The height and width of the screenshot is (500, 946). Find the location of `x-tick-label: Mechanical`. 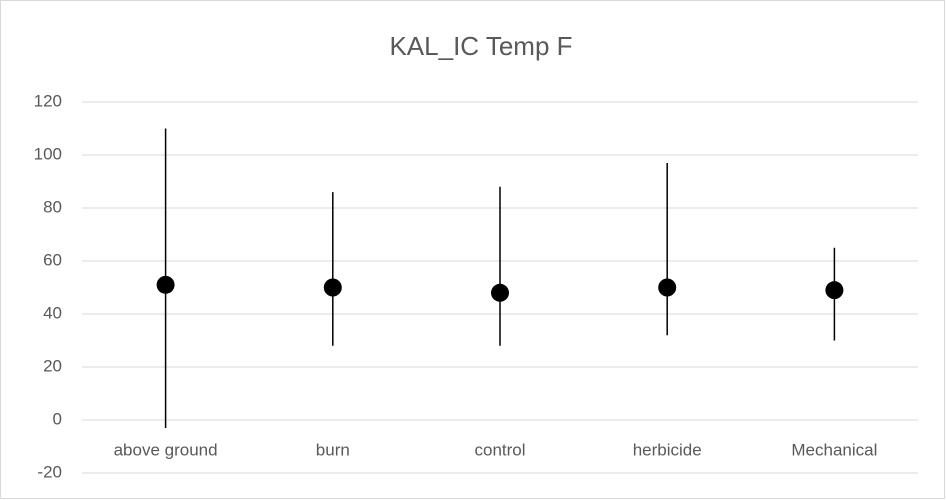

x-tick-label: Mechanical is located at coordinates (834, 449).